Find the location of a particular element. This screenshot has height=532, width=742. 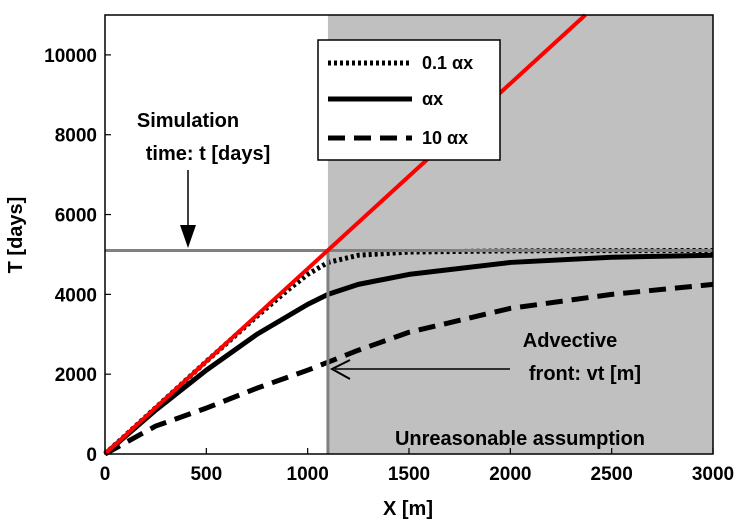

x-tick-label: 500 is located at coordinates (206, 474).